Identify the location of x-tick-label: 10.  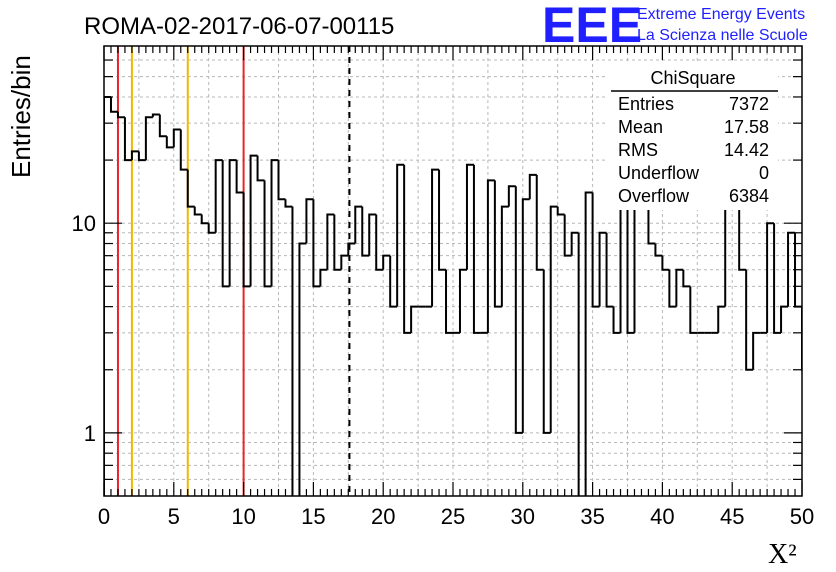
(243, 516).